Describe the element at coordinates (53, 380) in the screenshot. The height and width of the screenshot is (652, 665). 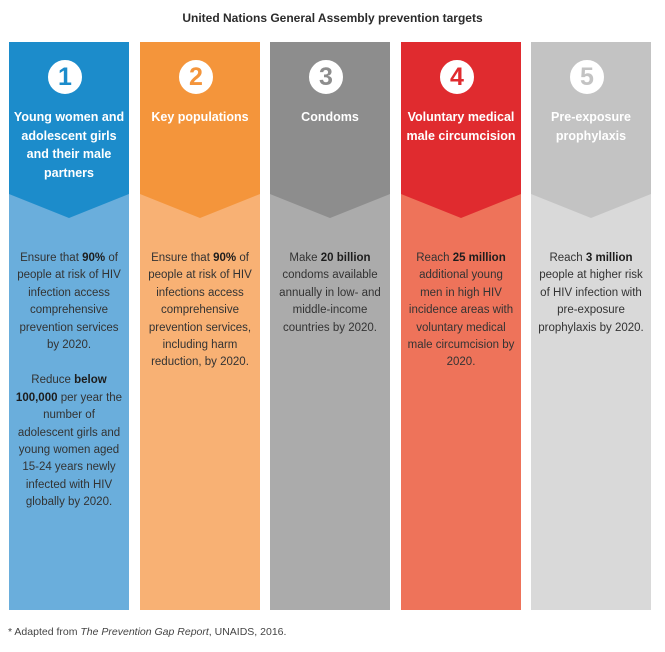
I see `target-text: Reduce` at that location.